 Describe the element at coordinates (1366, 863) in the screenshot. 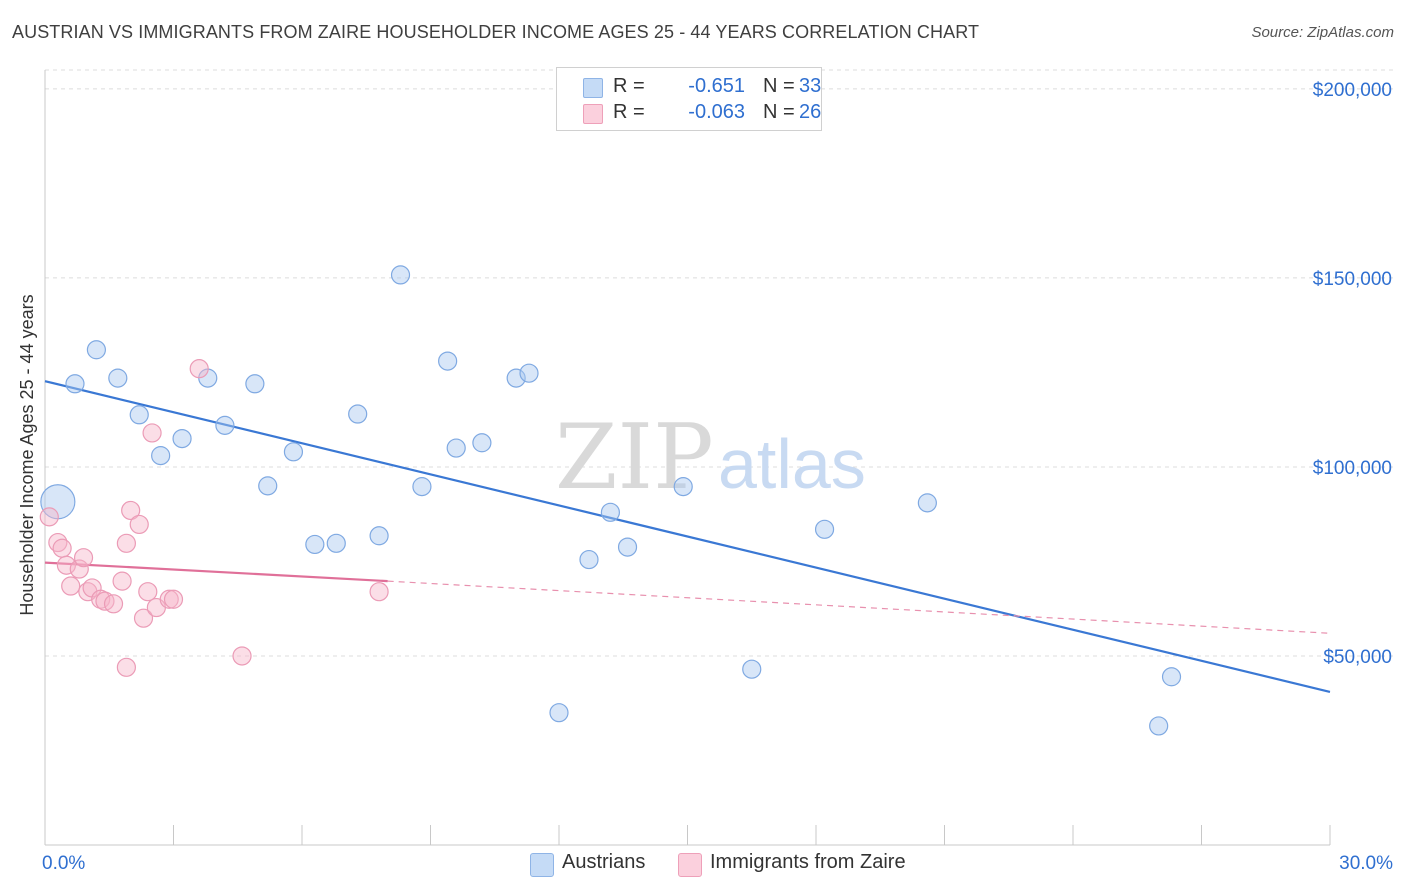

I see `x-tick-label: 30.0%` at that location.